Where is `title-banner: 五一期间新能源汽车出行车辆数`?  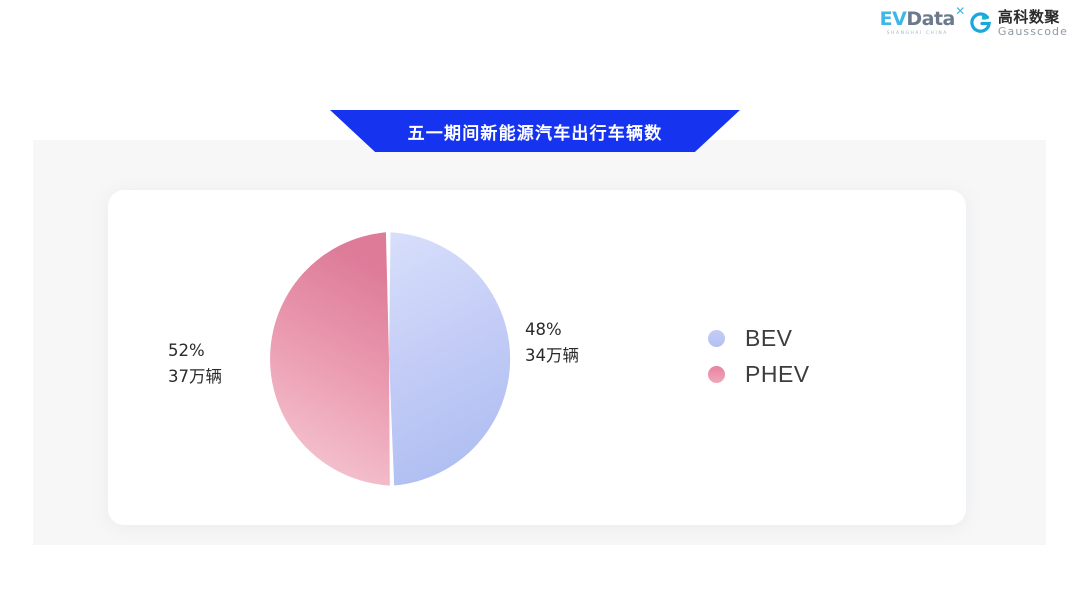
title-banner: 五一期间新能源汽车出行车辆数 is located at coordinates (535, 131).